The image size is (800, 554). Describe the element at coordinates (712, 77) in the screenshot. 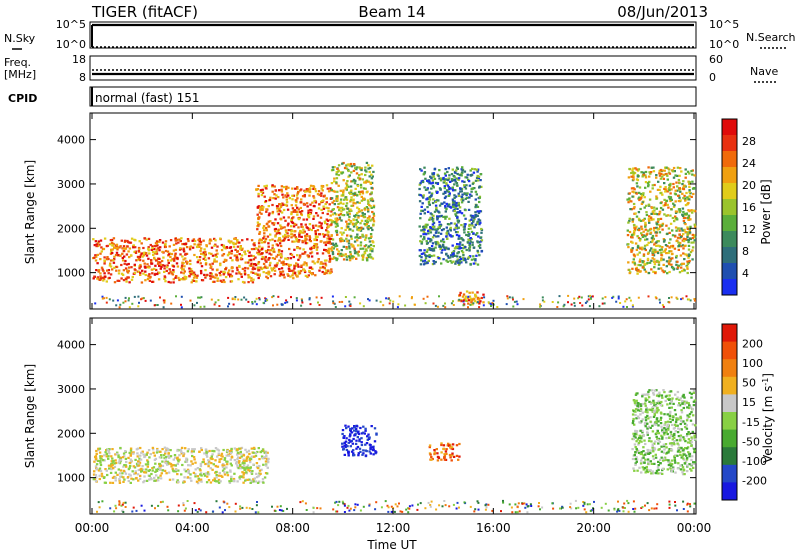

I see `nave-tick-bottom: 0` at that location.